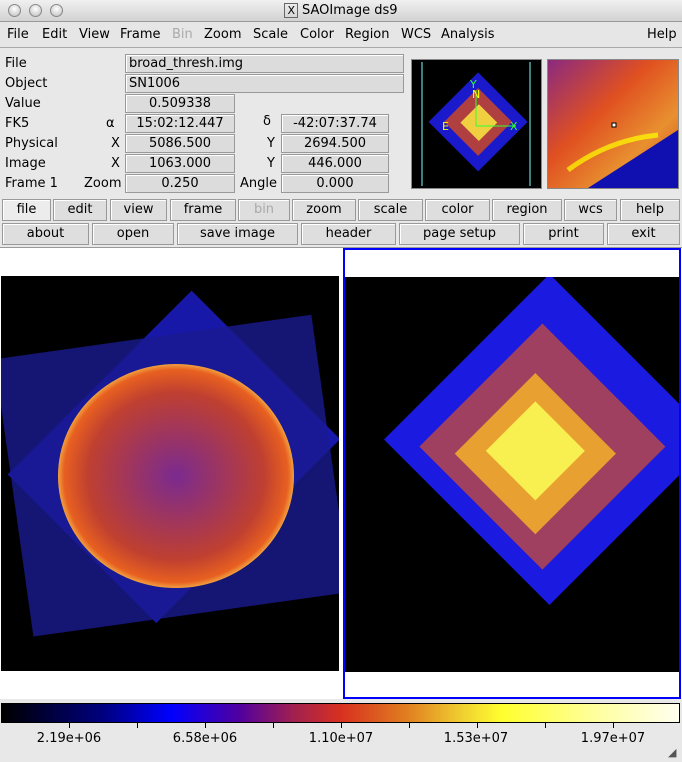 The image size is (682, 762). I want to click on menu-file: File, so click(18, 34).